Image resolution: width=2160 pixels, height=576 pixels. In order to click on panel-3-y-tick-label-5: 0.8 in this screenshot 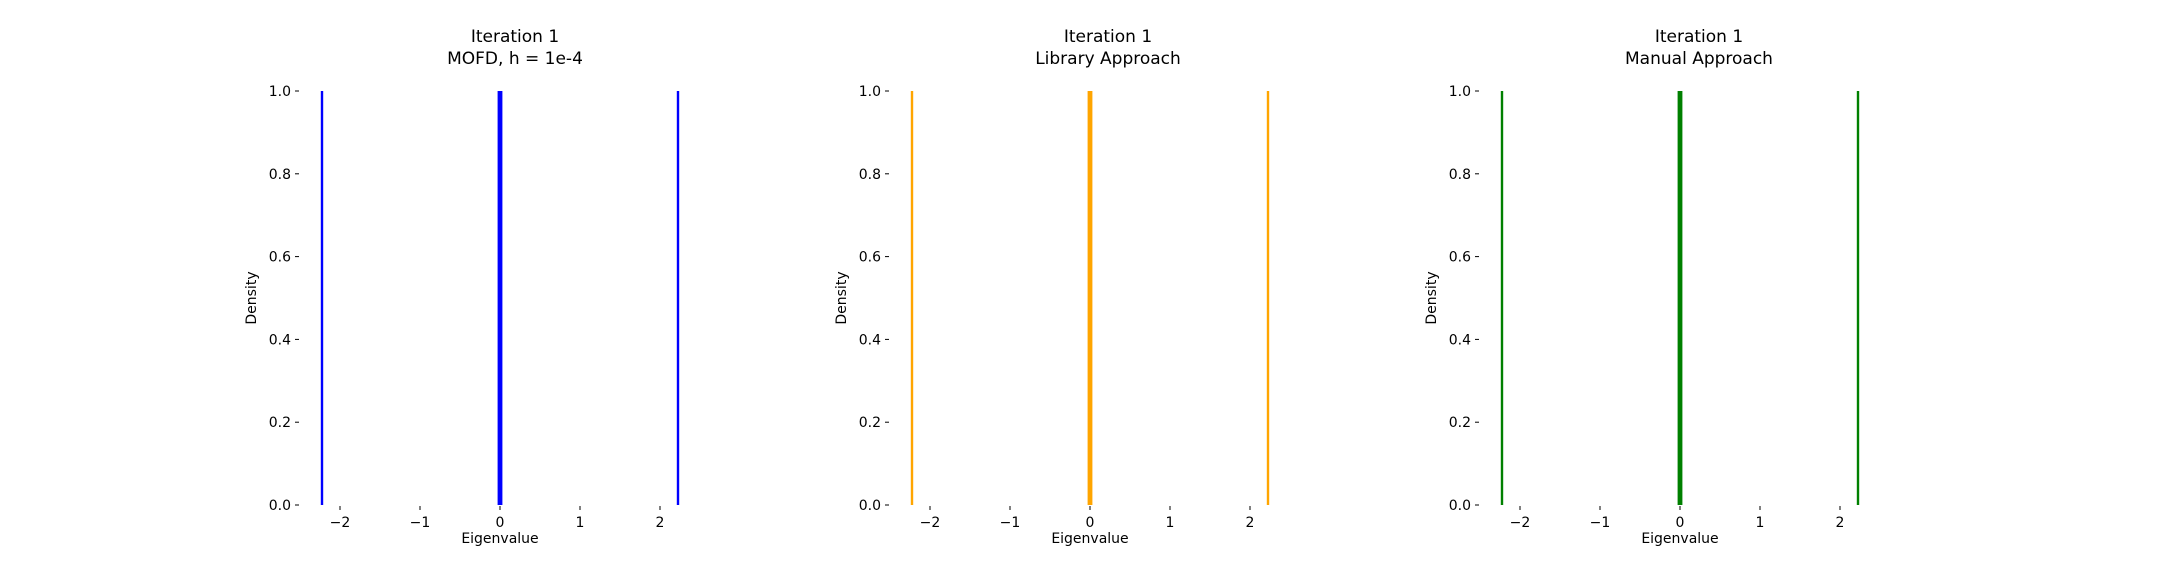, I will do `click(1460, 175)`.